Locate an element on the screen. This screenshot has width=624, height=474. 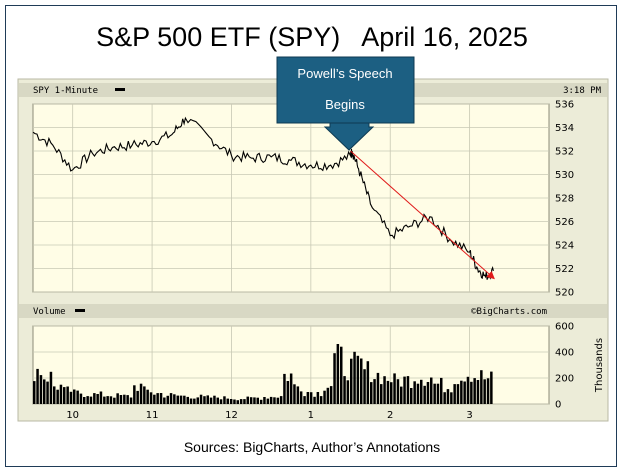
volume-y-tick-label: 200 is located at coordinates (564, 379).